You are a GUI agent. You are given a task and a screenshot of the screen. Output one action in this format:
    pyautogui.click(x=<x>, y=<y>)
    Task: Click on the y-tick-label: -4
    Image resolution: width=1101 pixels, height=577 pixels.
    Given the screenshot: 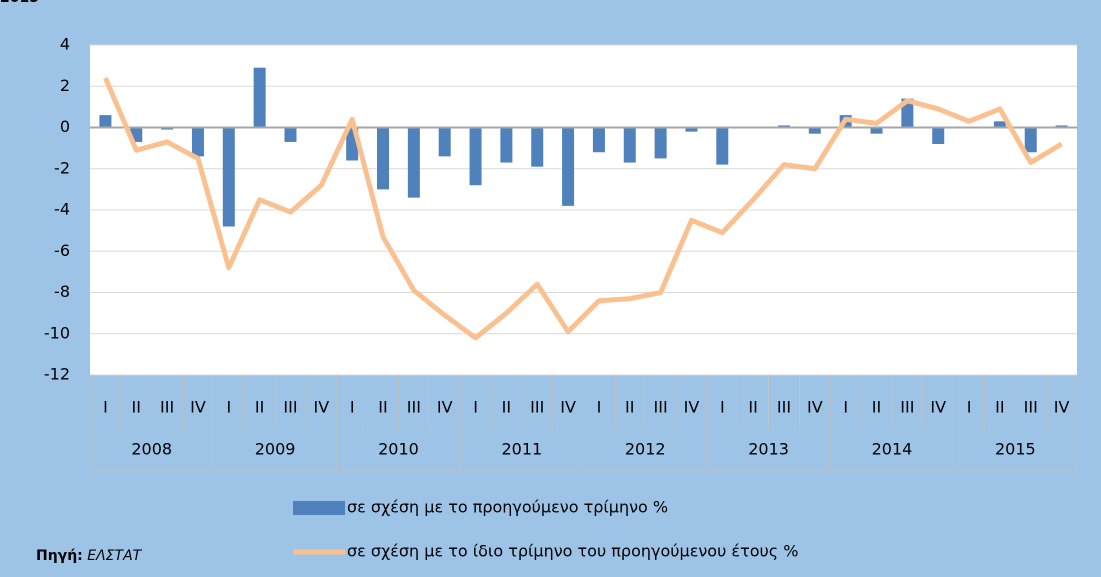 What is the action you would take?
    pyautogui.click(x=62, y=209)
    